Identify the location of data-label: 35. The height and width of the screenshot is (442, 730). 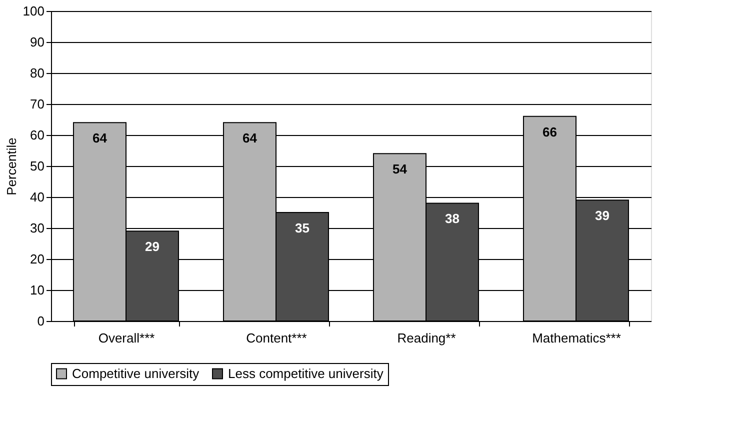
(302, 228).